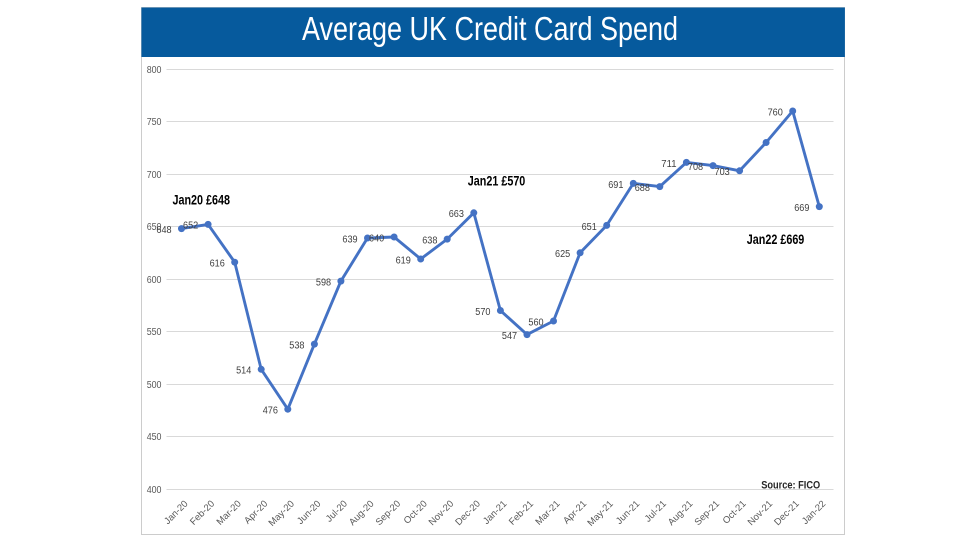 The height and width of the screenshot is (540, 960). Describe the element at coordinates (802, 208) in the screenshot. I see `svg-text: 669` at that location.